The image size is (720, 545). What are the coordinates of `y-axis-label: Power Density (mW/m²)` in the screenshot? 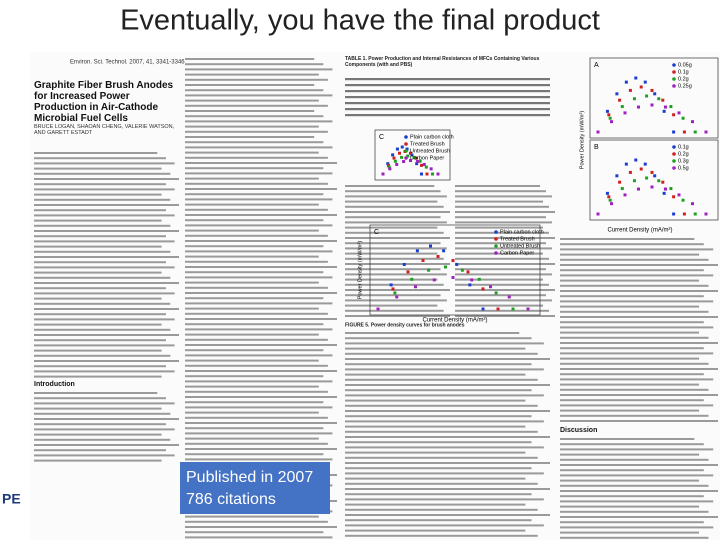 It's located at (582, 140).